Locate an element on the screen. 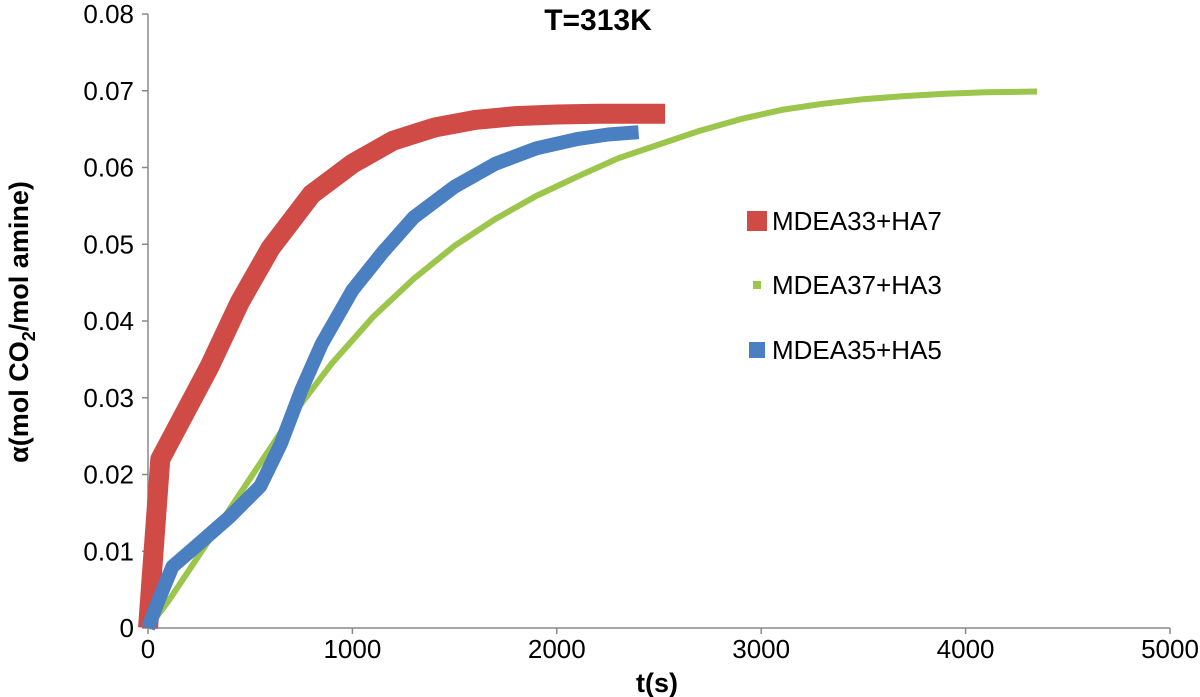  y-tick-label: 0.05 is located at coordinates (108, 244).